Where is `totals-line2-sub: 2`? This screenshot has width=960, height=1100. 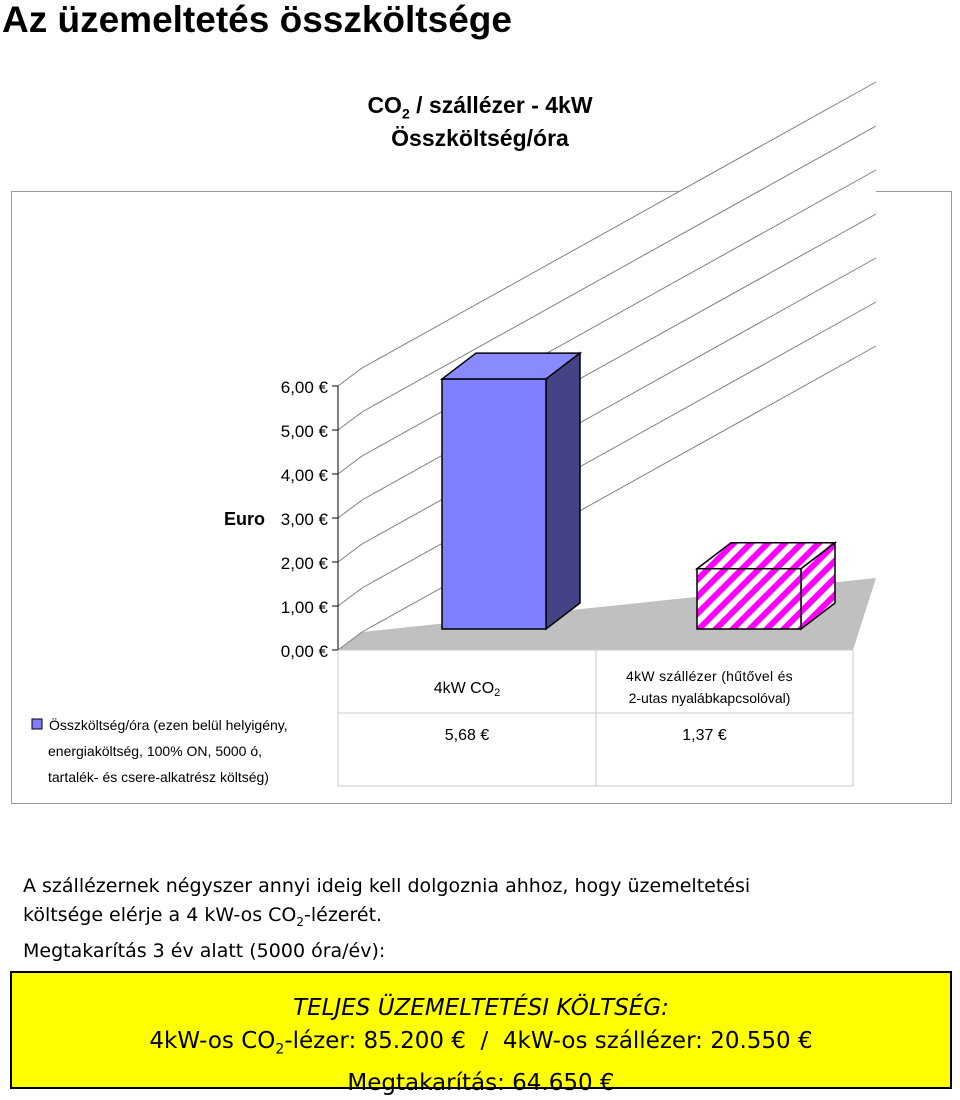
totals-line2-sub: 2 is located at coordinates (280, 1049).